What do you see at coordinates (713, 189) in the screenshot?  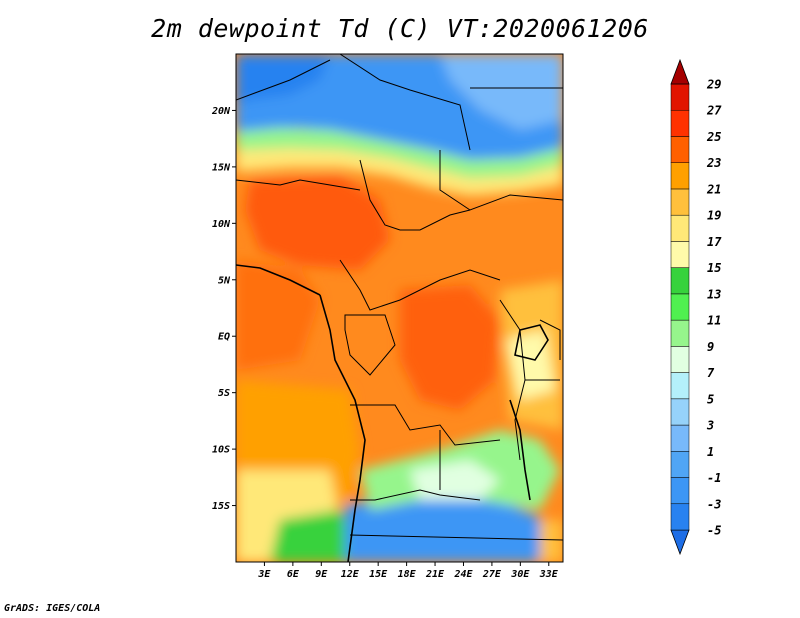 I see `colorbar-label: 21` at bounding box center [713, 189].